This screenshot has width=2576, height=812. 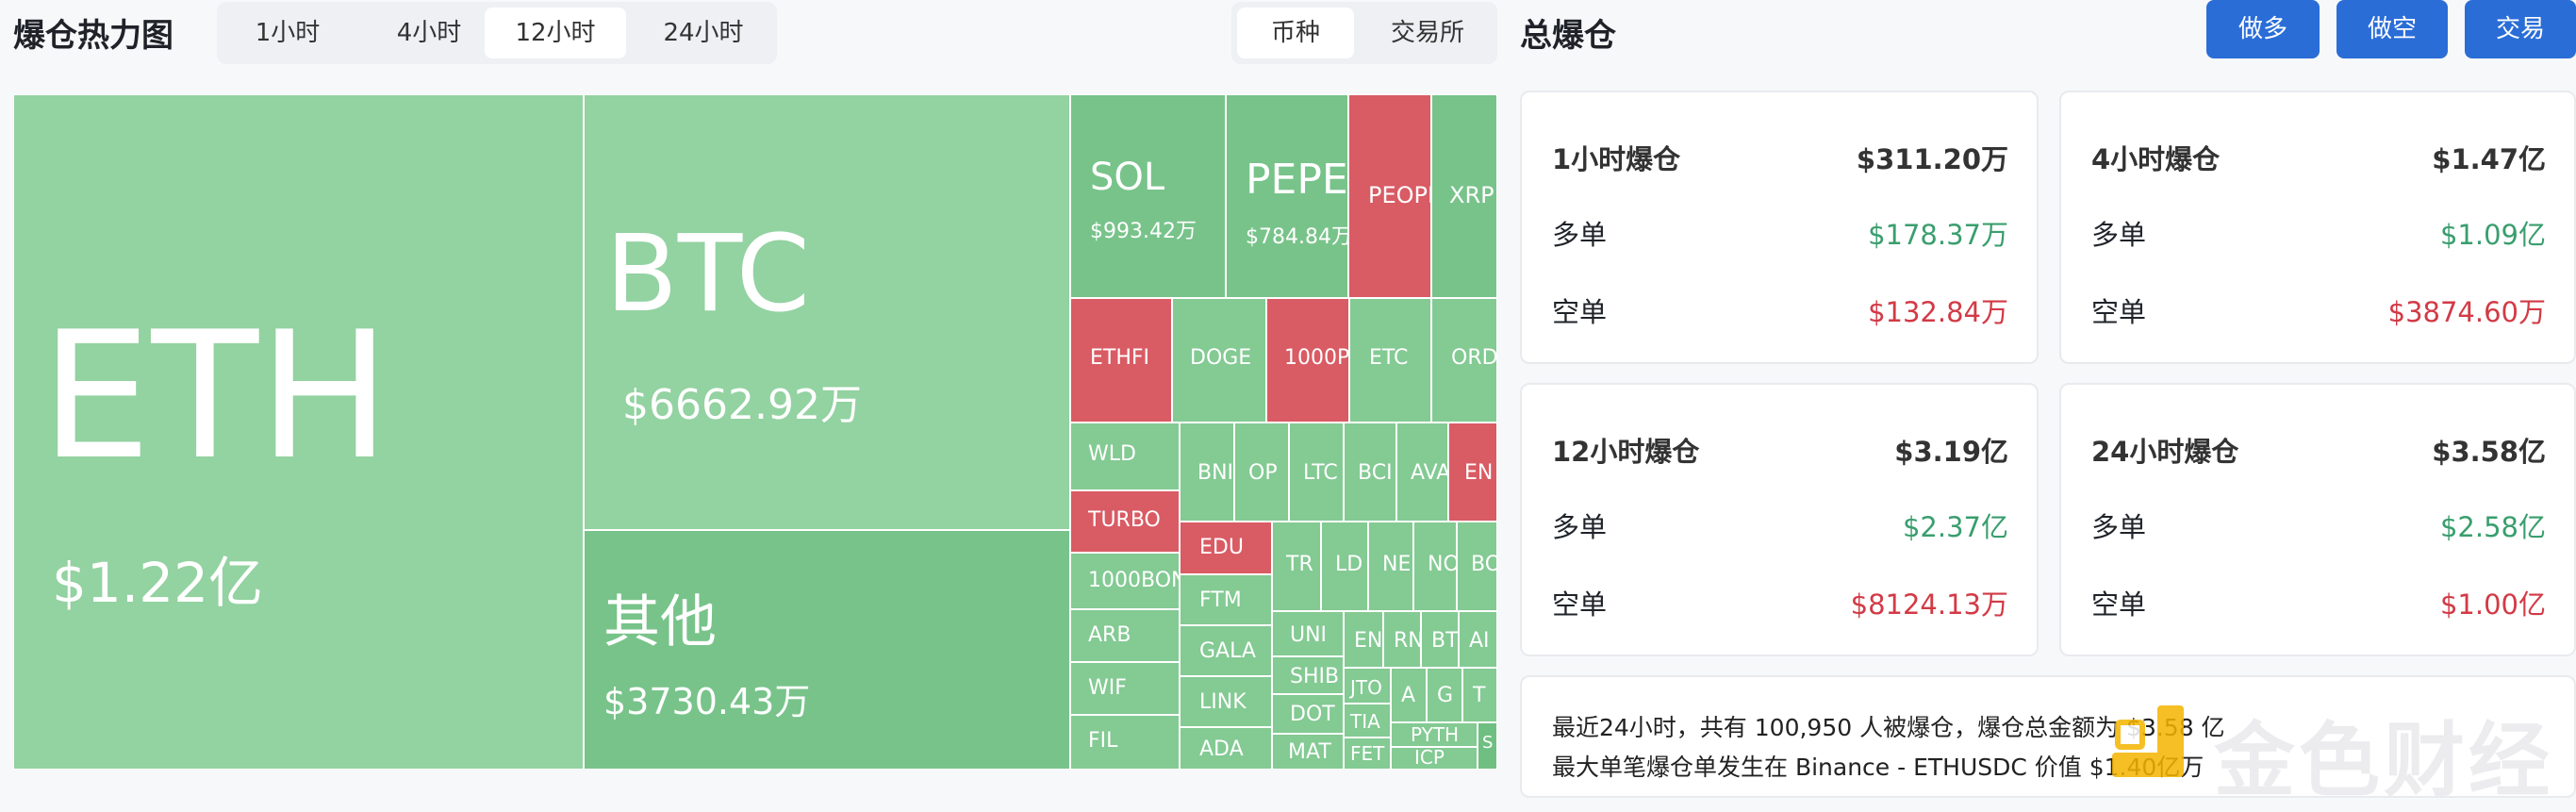 I want to click on time-range-tabs: 1小时 4小时 12小时 24小时, so click(x=497, y=33).